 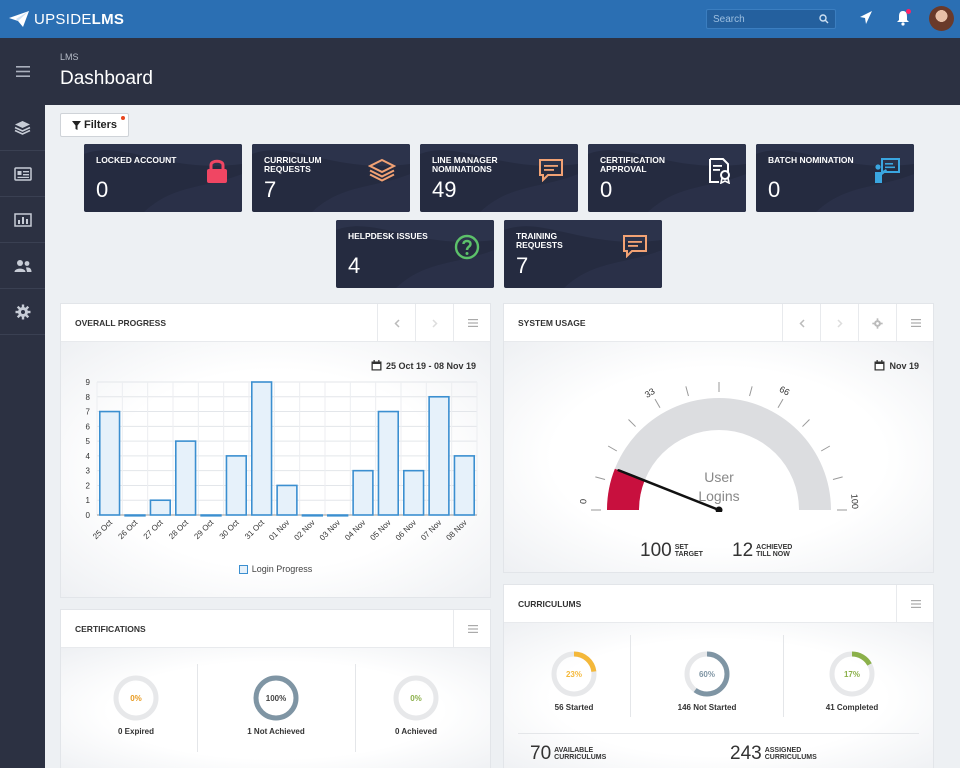 I want to click on hamburger-icon, so click(x=22, y=71).